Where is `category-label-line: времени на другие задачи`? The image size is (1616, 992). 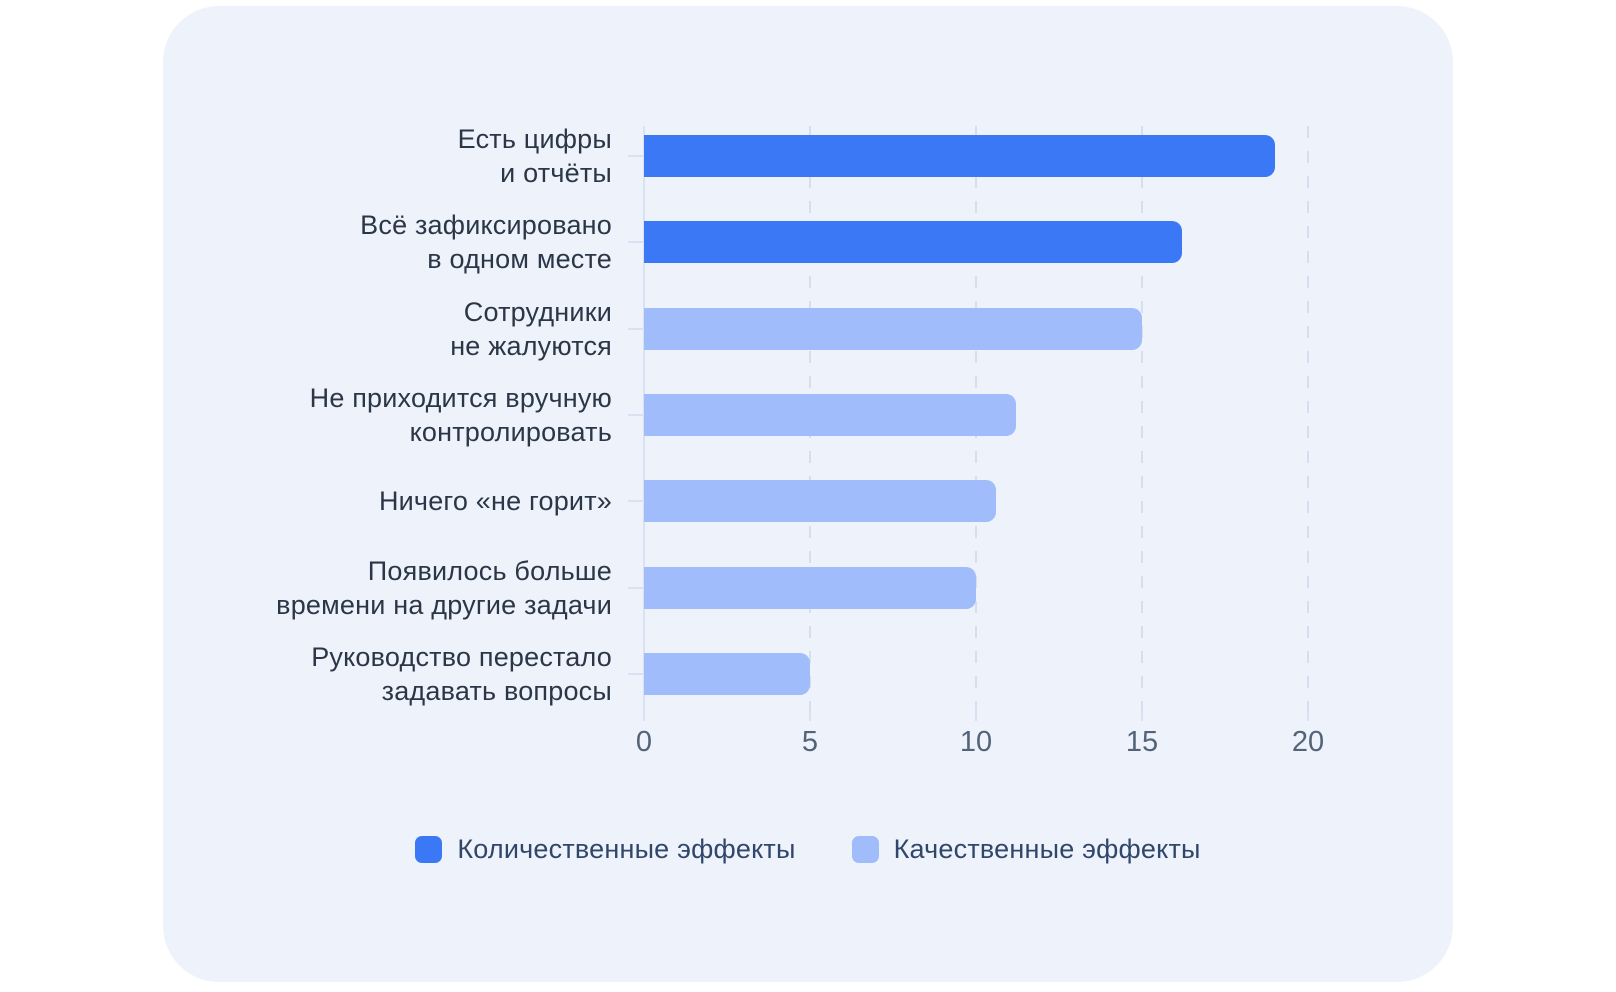
category-label-line: времени на другие задачи is located at coordinates (444, 604).